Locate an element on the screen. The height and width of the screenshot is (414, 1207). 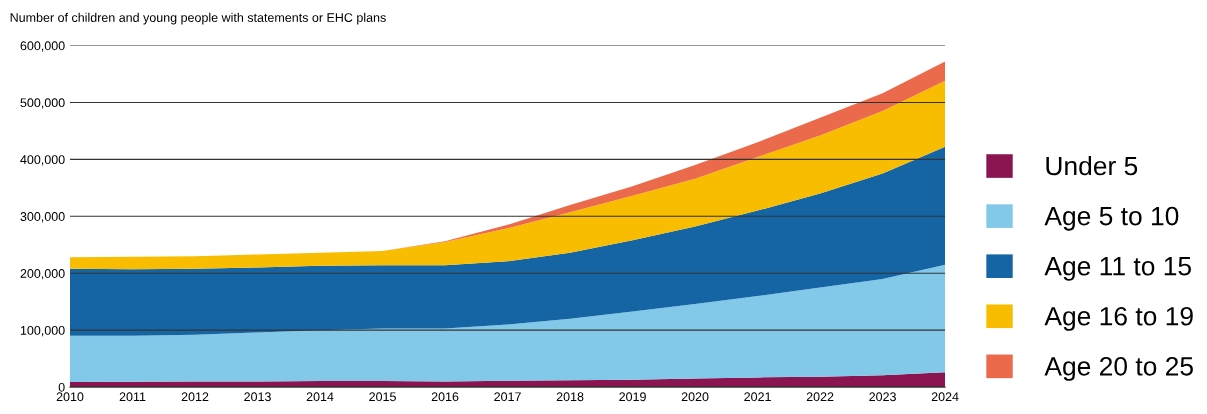
x-tick-label: 2014 is located at coordinates (320, 397).